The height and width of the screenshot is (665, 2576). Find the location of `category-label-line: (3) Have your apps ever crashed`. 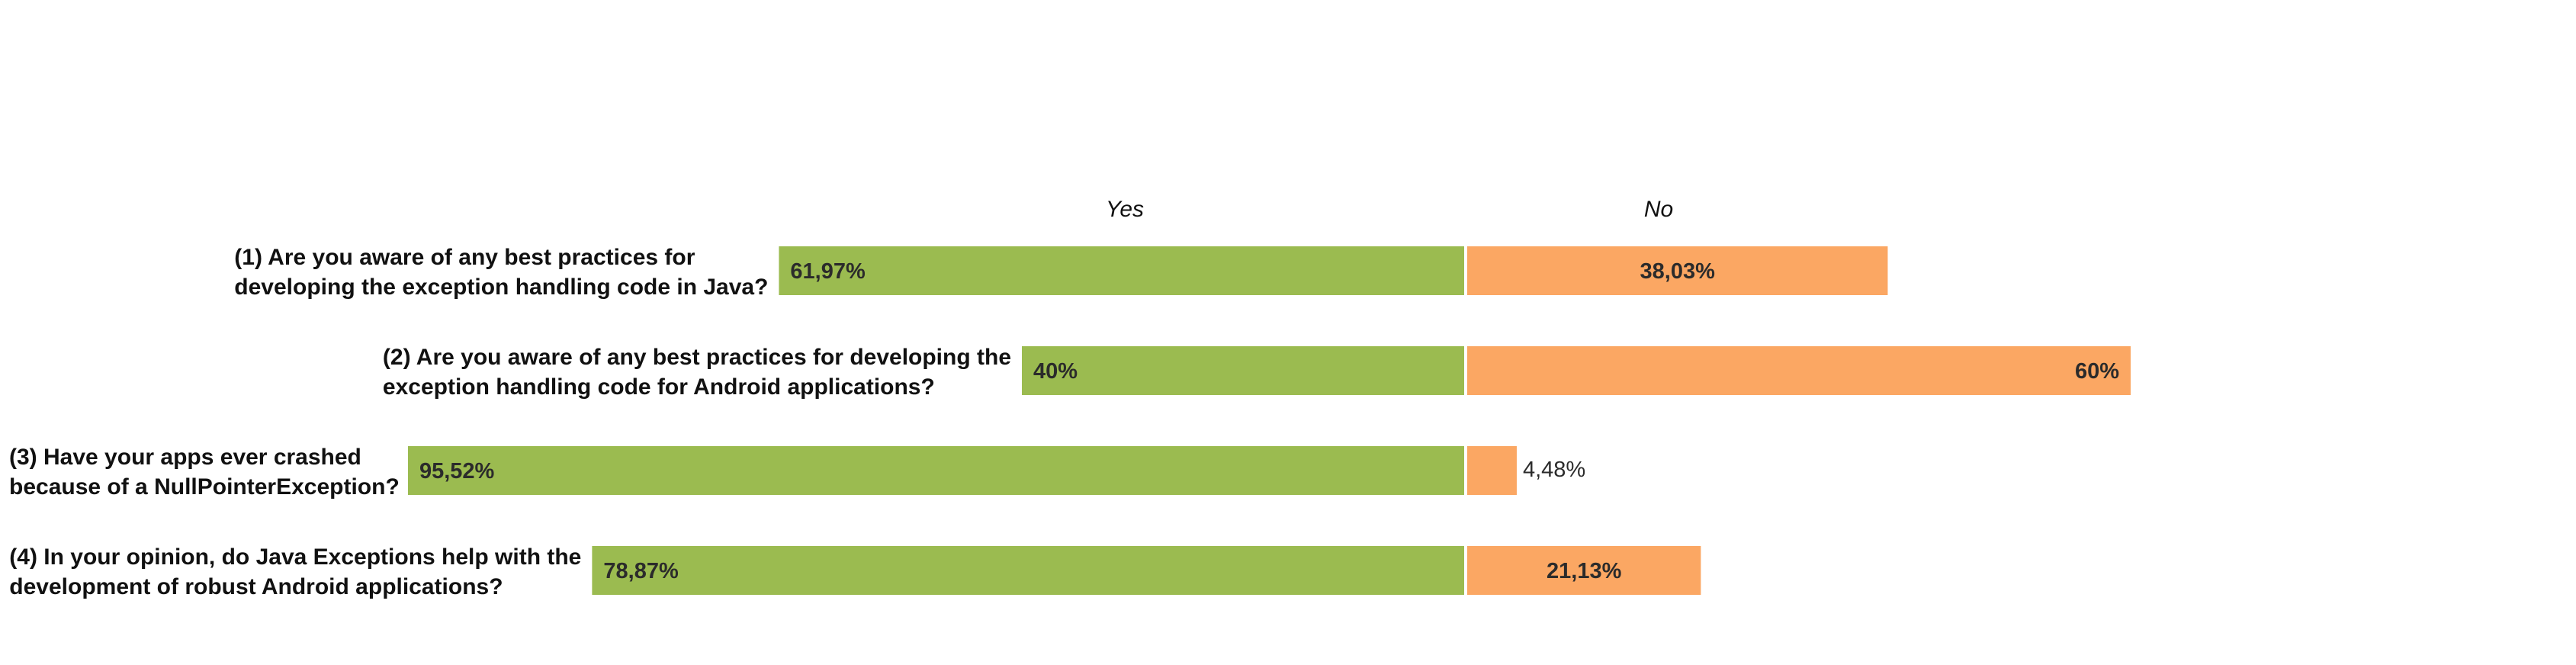

category-label-line: (3) Have your apps ever crashed is located at coordinates (185, 457).